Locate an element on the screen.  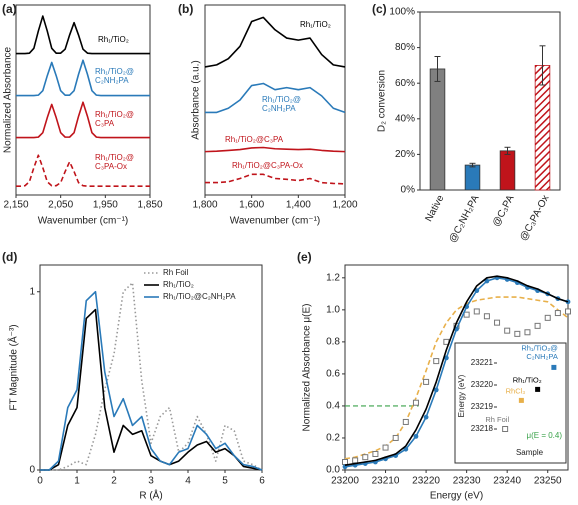
panel-label: (b) is located at coordinates (185, 9).